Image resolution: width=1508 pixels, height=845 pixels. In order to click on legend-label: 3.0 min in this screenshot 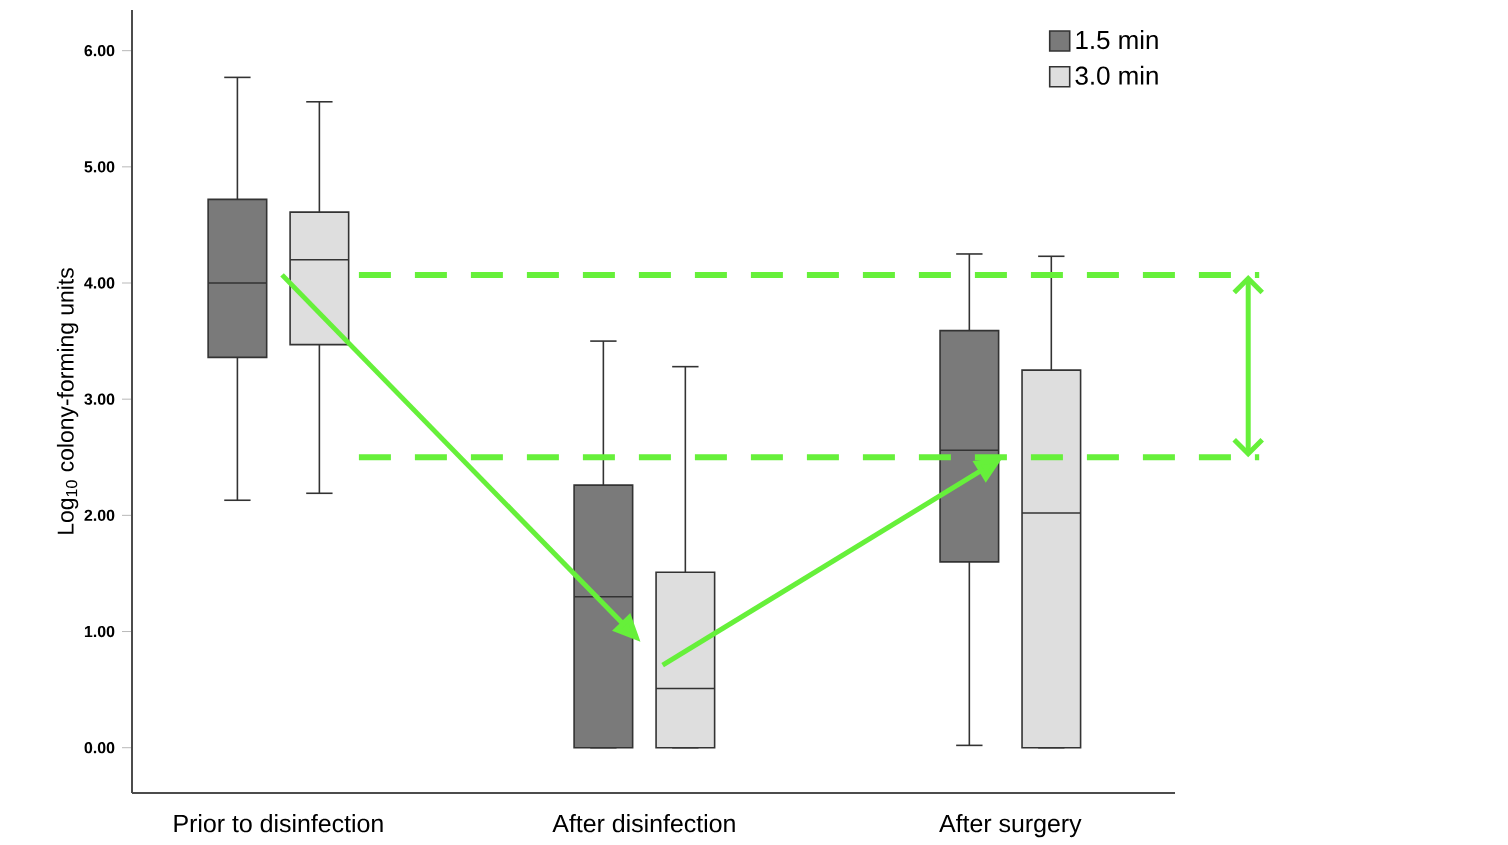, I will do `click(1116, 75)`.